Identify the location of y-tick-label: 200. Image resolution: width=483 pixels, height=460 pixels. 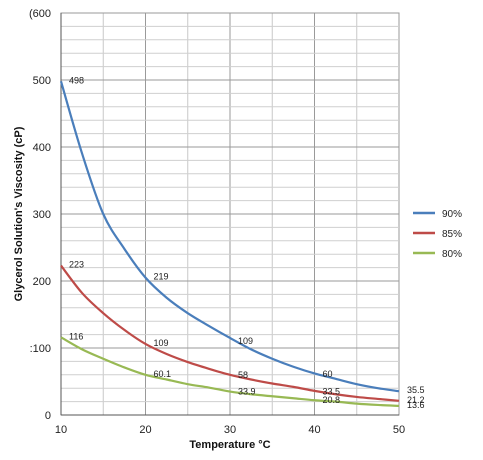
(42, 282).